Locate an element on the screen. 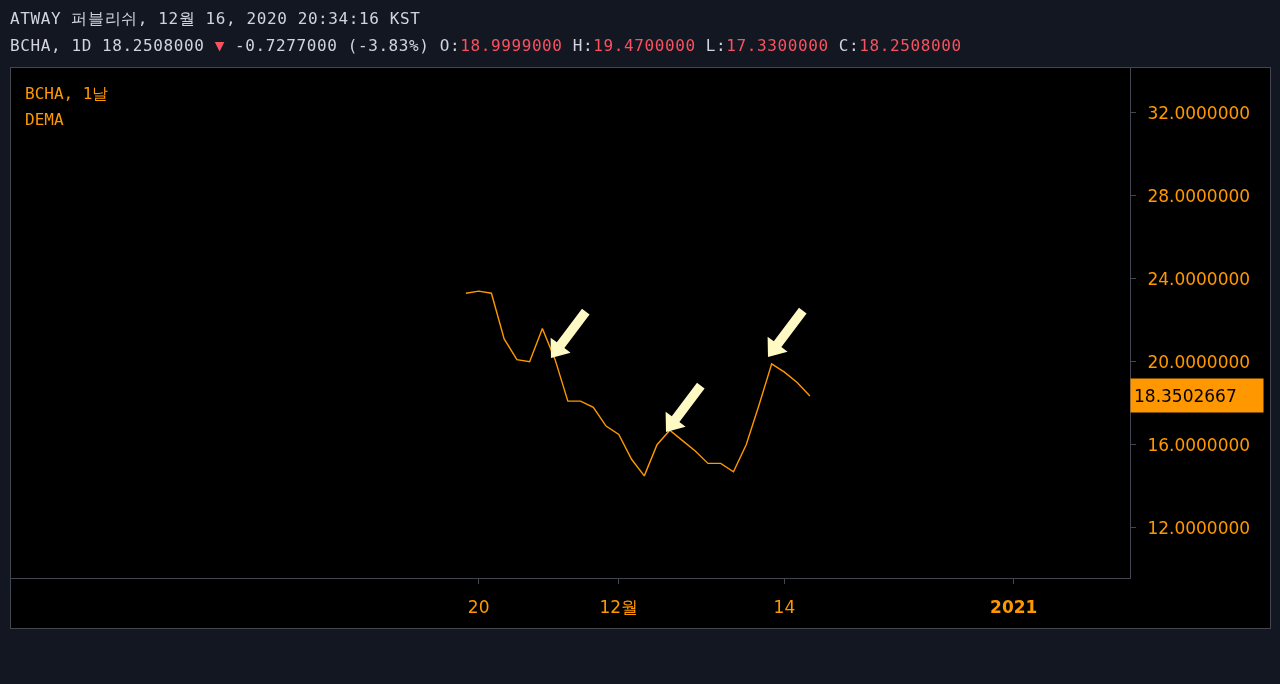 The height and width of the screenshot is (684, 1280). chart-title: ATWAY 퍼블리쉬, 12월 16, 2020 20:34:16 KST is located at coordinates (215, 19).